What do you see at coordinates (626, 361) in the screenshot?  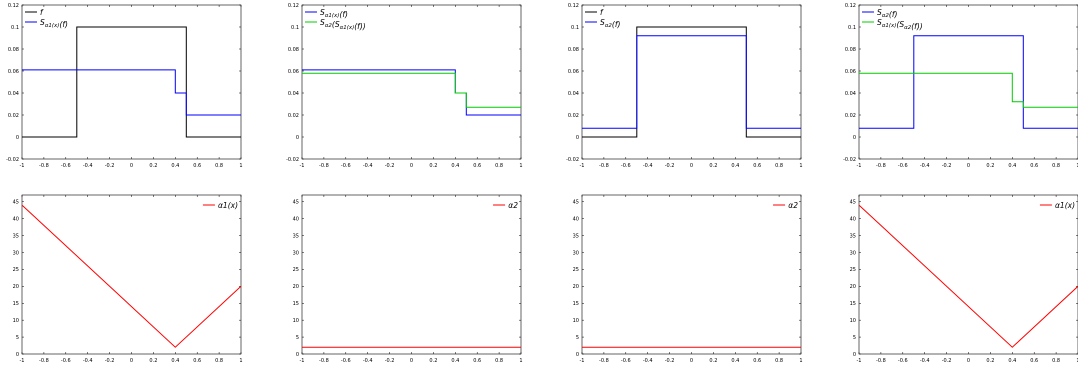 I see `x-tick-label: -0.6` at bounding box center [626, 361].